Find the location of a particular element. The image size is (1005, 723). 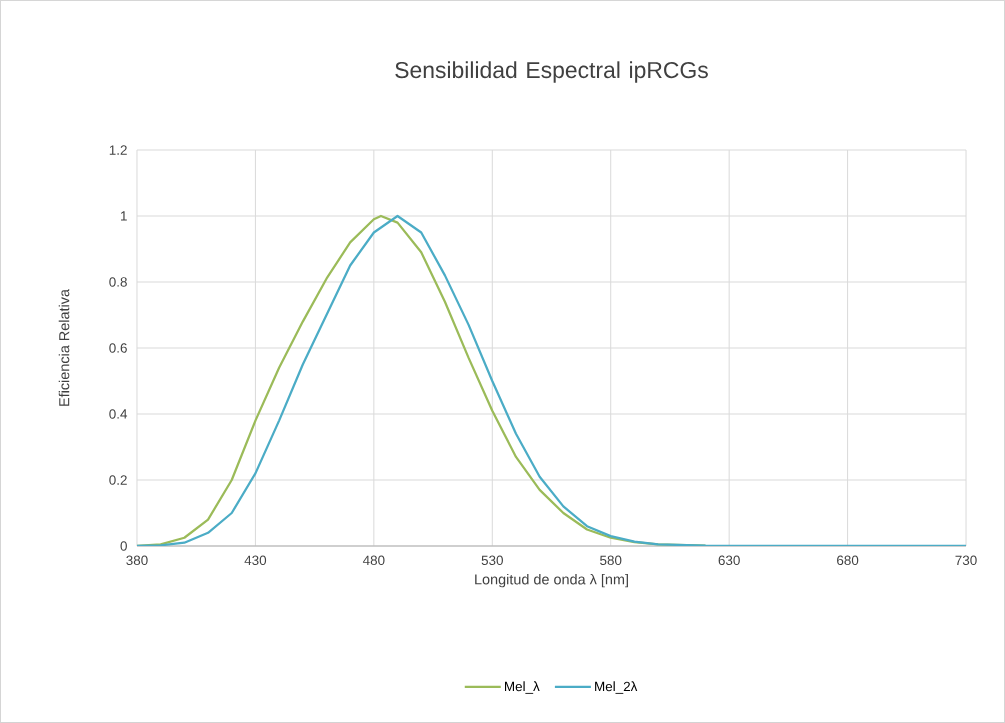

legend-label: Mel_λ is located at coordinates (522, 687).